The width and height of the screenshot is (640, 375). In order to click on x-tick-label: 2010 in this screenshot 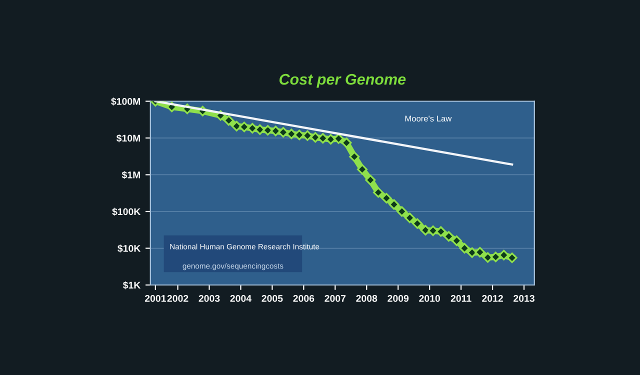, I will do `click(429, 298)`.